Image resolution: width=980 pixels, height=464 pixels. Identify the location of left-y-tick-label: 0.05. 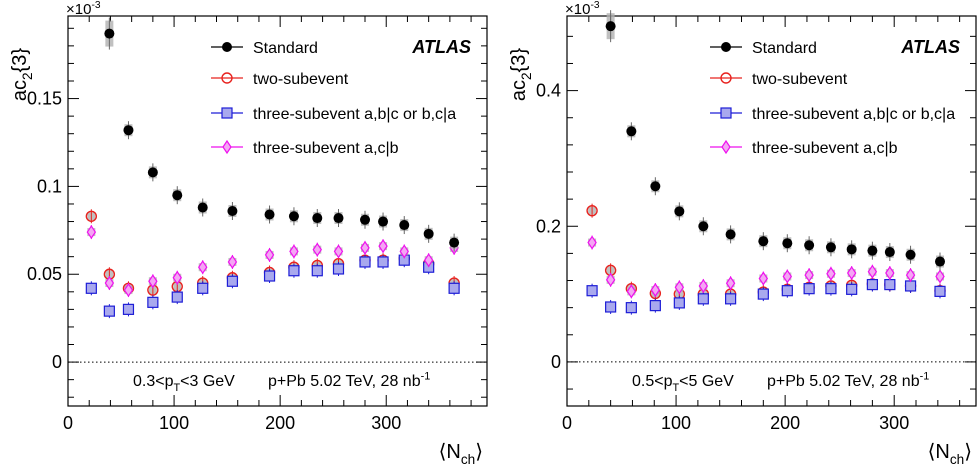
(44, 274).